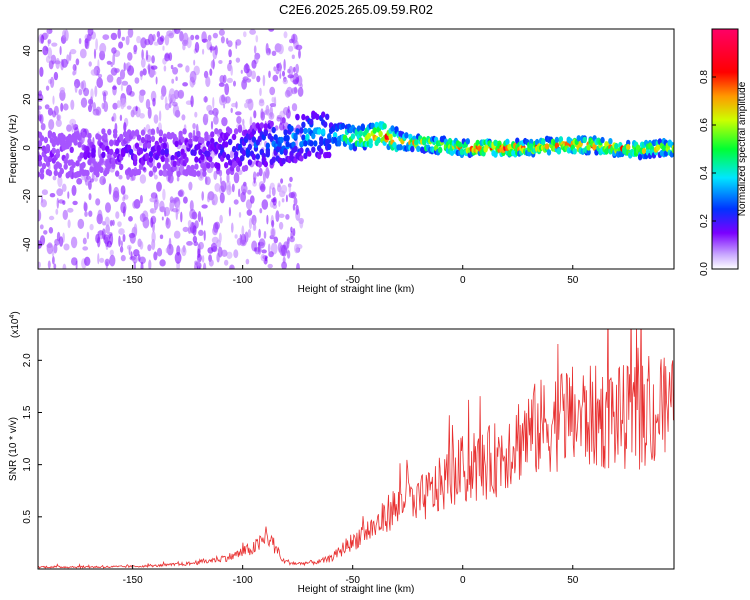 The height and width of the screenshot is (600, 750). Describe the element at coordinates (243, 580) in the screenshot. I see `snr-x-tick-label: -100` at that location.